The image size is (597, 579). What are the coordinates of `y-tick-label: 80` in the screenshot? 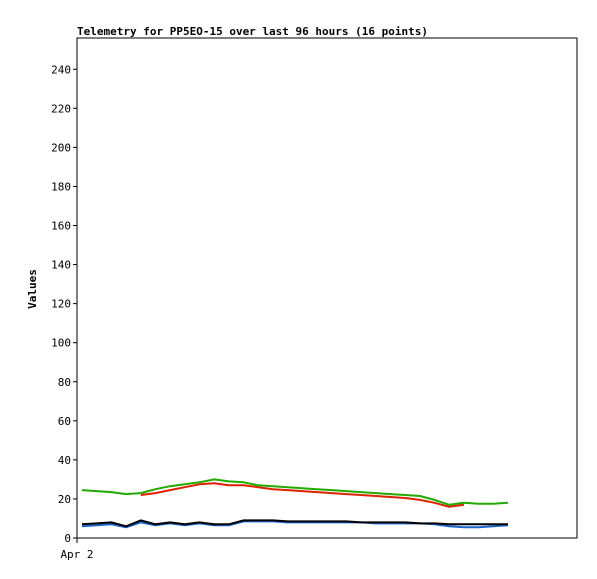 It's located at (64, 382).